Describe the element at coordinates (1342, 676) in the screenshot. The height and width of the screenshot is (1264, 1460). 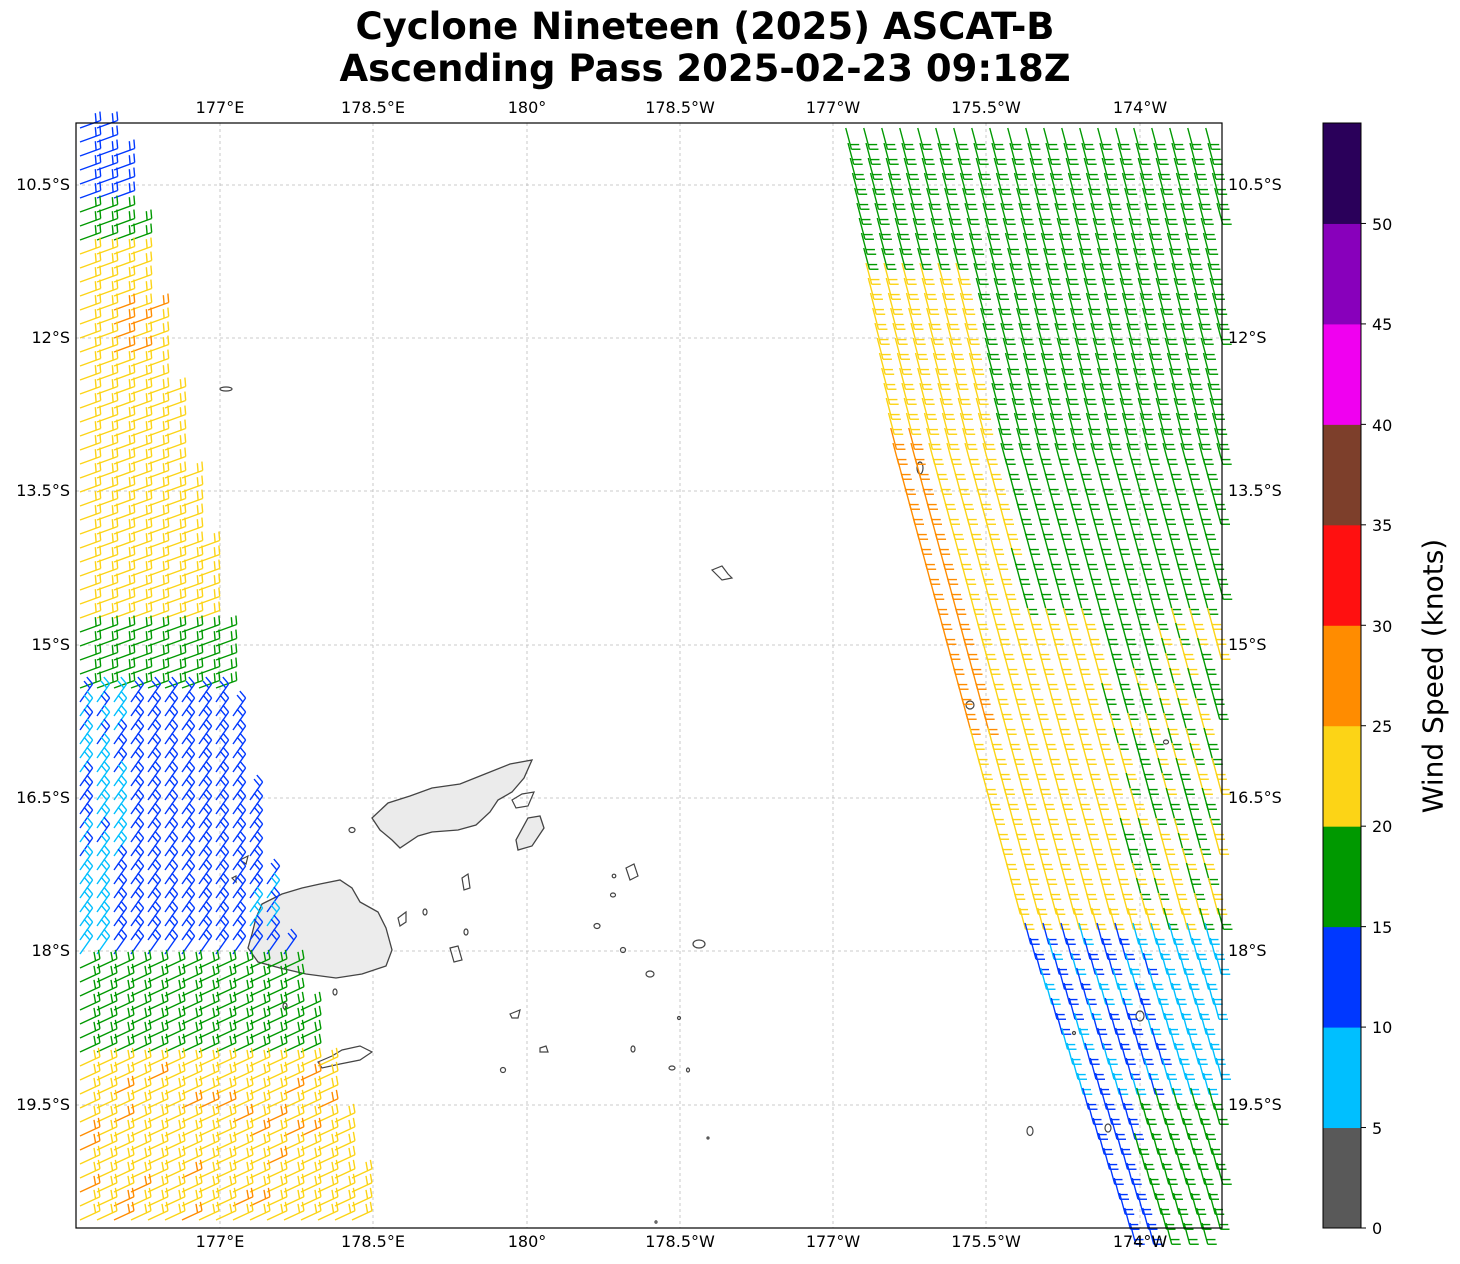
I see `colorbar-bin` at that location.